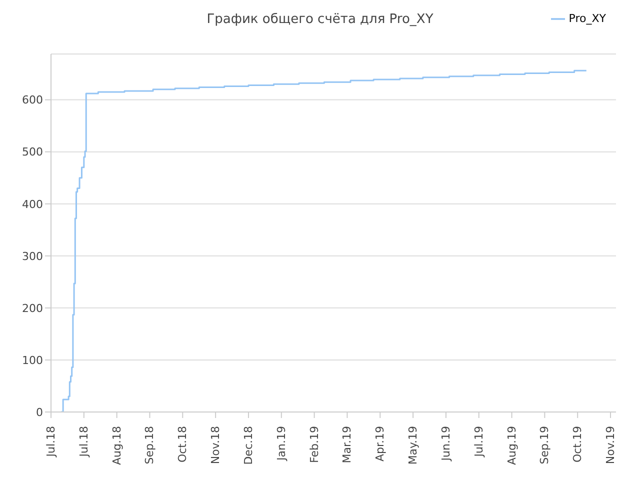 This screenshot has height=480, width=640. Describe the element at coordinates (314, 444) in the screenshot. I see `x-tick-label: Feb.19` at that location.